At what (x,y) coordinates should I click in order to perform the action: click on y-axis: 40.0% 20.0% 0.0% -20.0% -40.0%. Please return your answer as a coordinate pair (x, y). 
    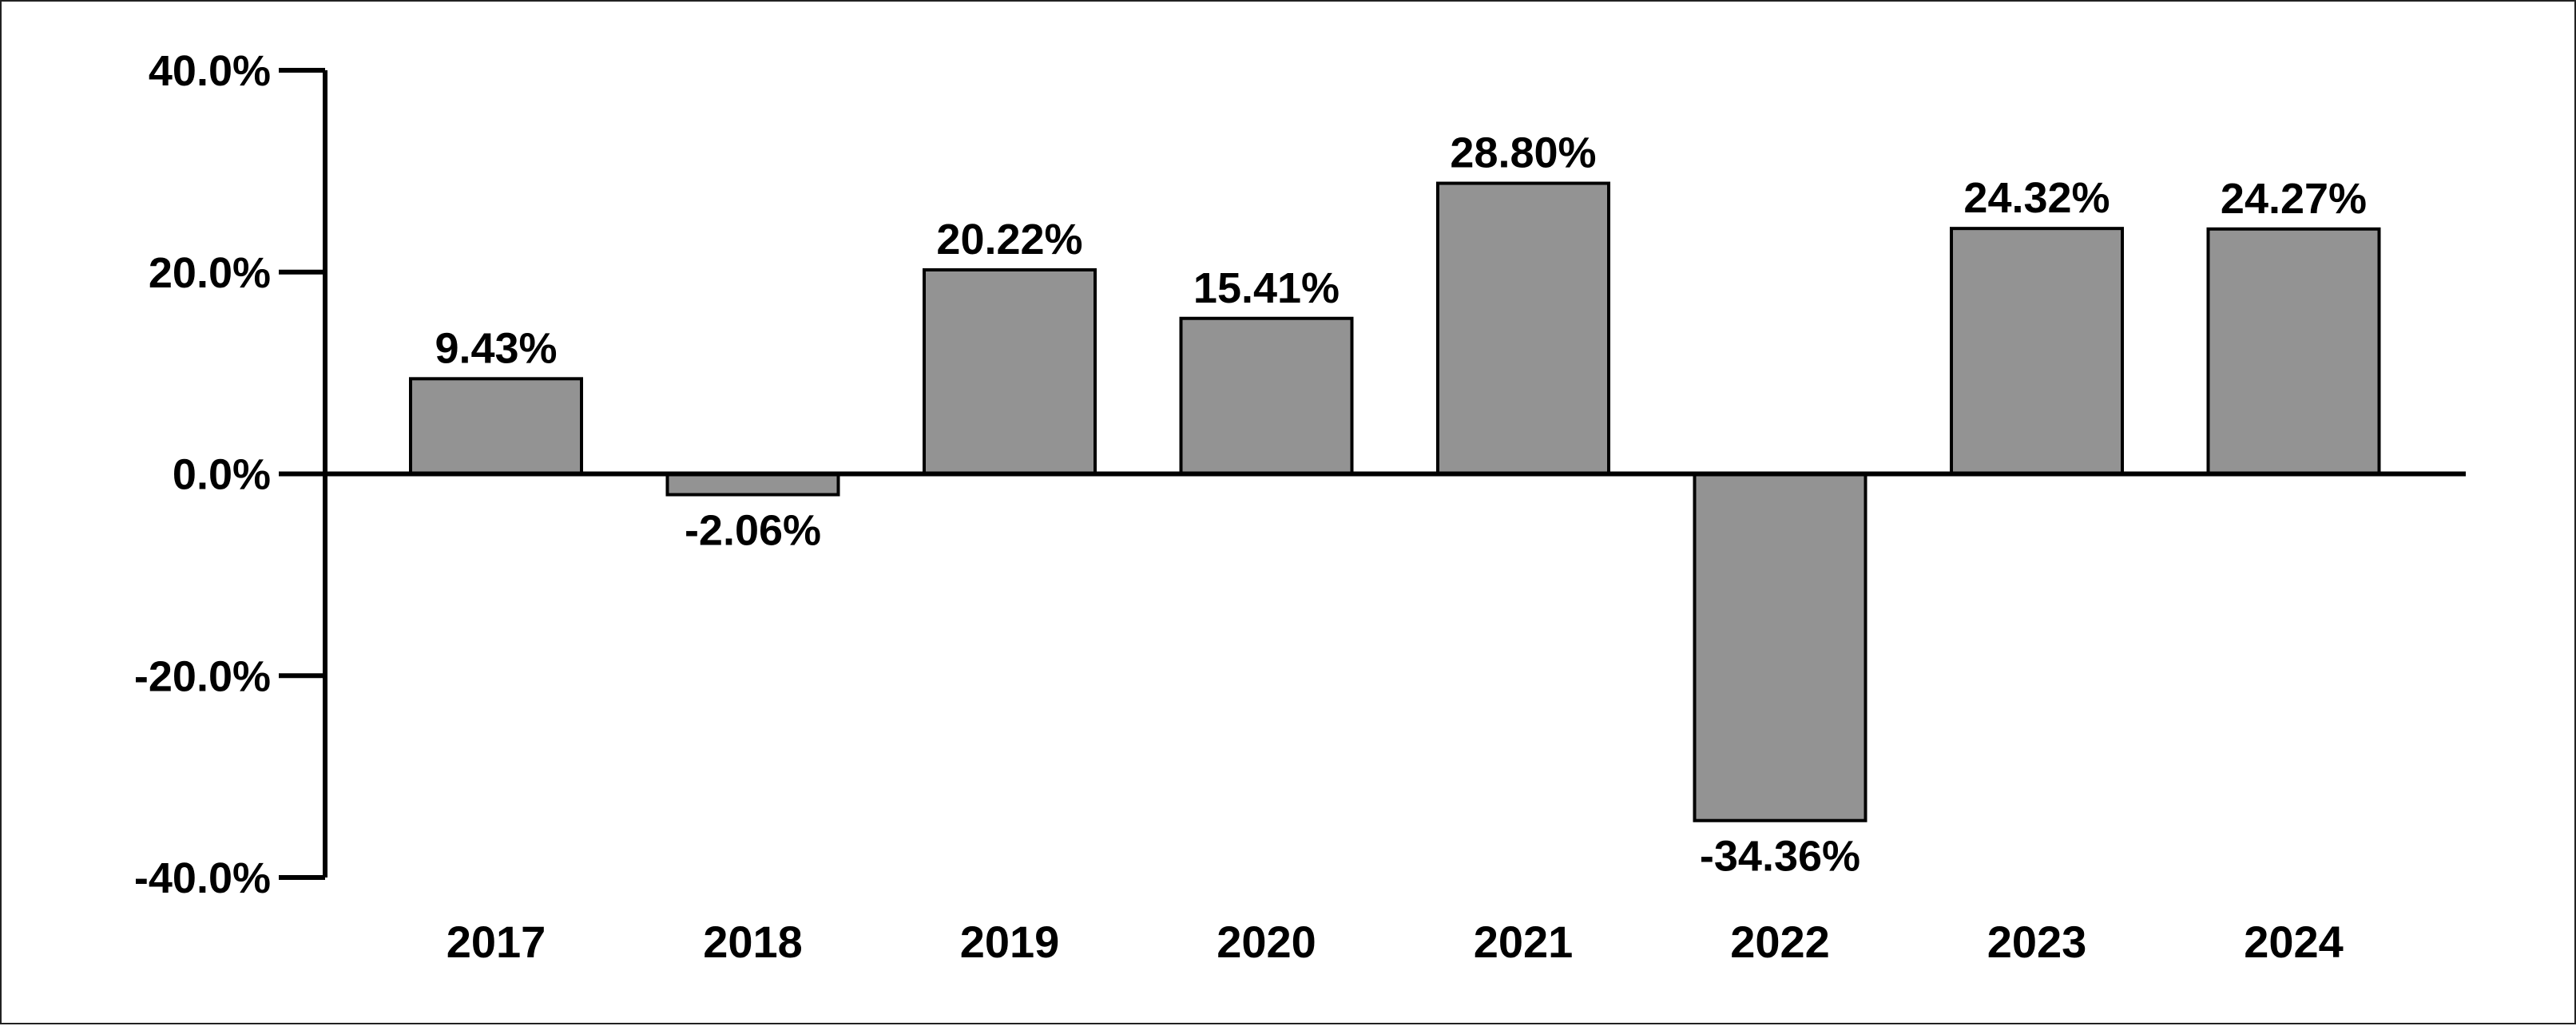
    Looking at the image, I should click on (231, 475).